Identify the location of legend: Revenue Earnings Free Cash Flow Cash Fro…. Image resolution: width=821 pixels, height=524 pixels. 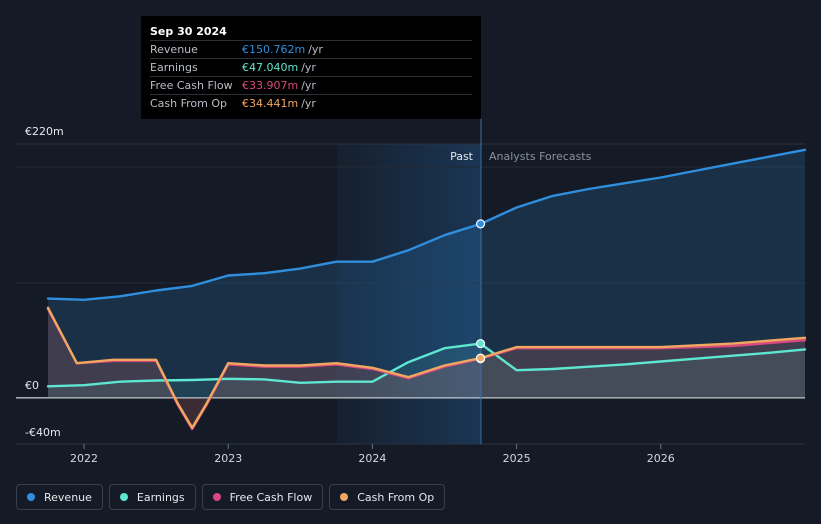
(231, 497).